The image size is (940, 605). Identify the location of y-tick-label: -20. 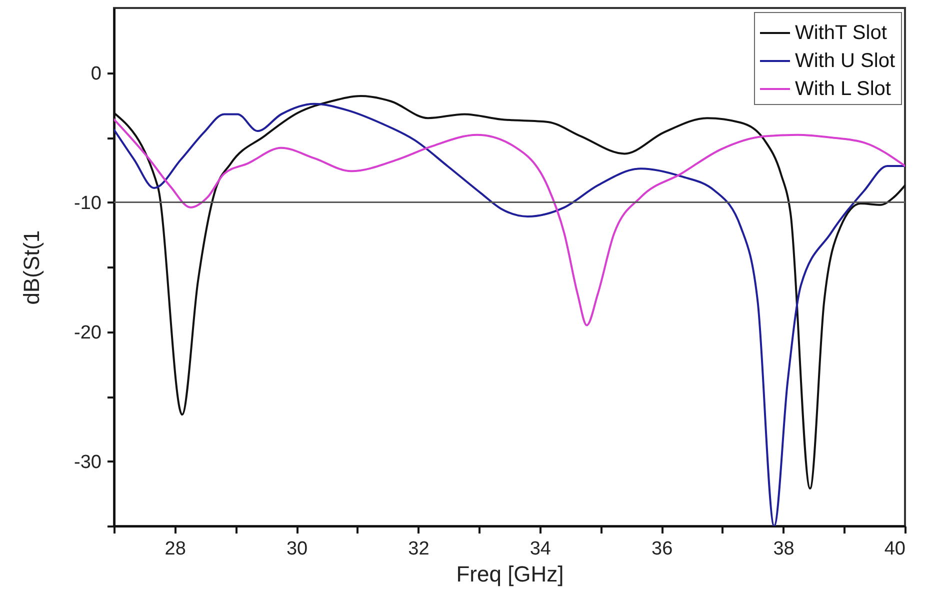
(88, 333).